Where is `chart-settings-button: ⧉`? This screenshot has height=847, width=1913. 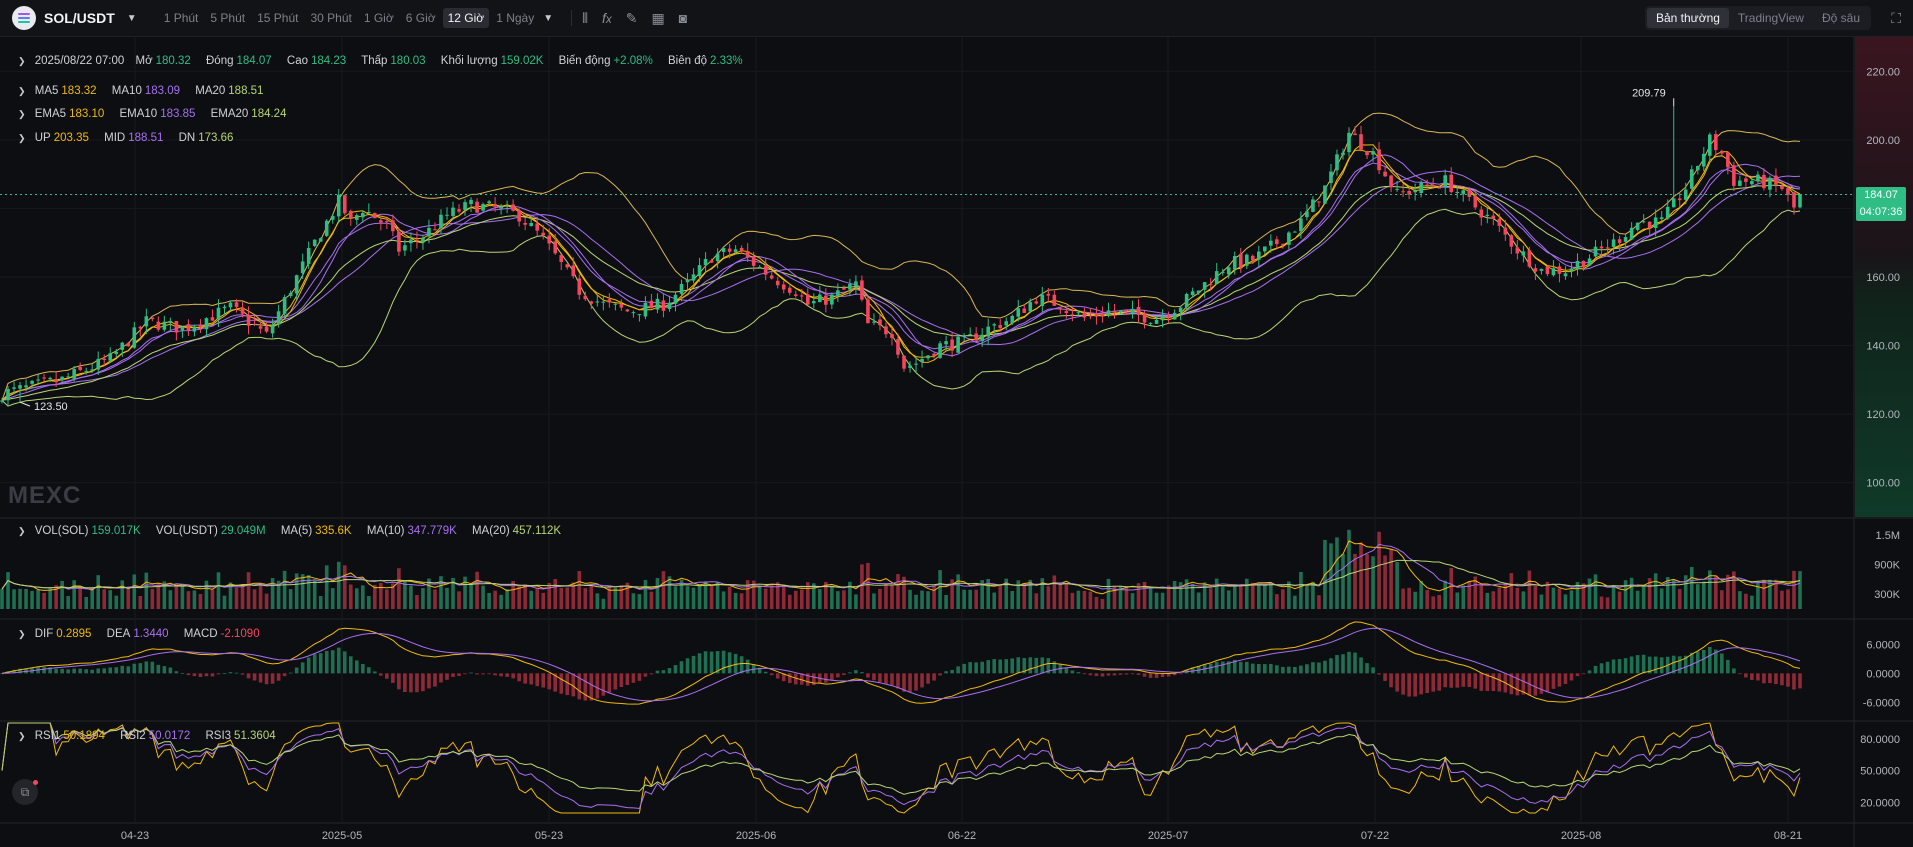 chart-settings-button: ⧉ is located at coordinates (25, 792).